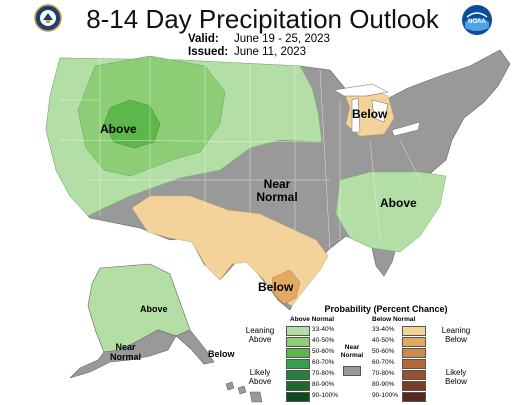  What do you see at coordinates (361, 90) in the screenshot?
I see `lake-superior` at bounding box center [361, 90].